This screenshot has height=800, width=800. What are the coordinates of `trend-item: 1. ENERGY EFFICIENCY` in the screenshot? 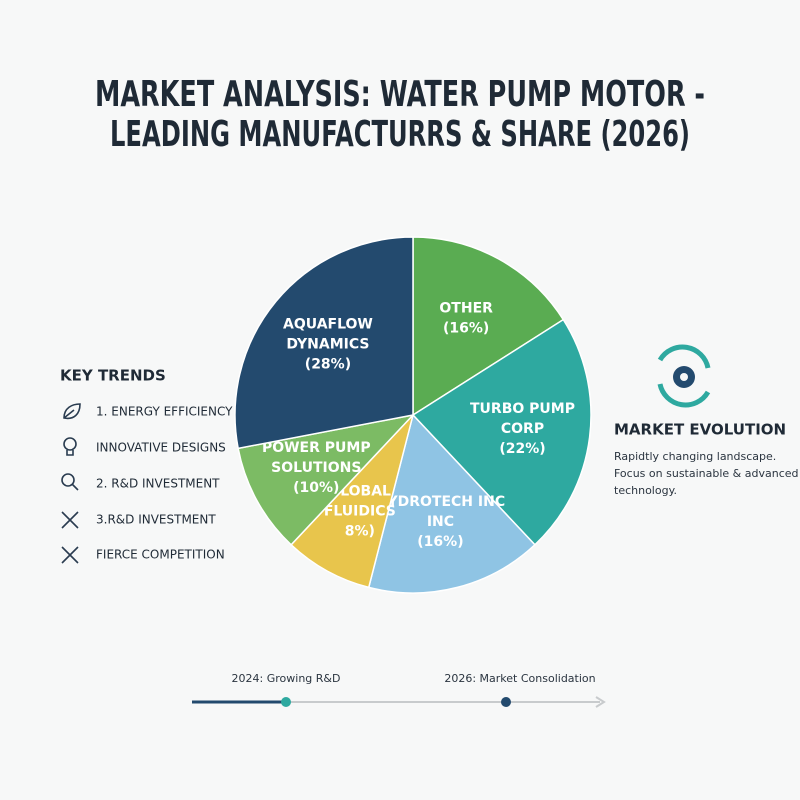 It's located at (164, 412).